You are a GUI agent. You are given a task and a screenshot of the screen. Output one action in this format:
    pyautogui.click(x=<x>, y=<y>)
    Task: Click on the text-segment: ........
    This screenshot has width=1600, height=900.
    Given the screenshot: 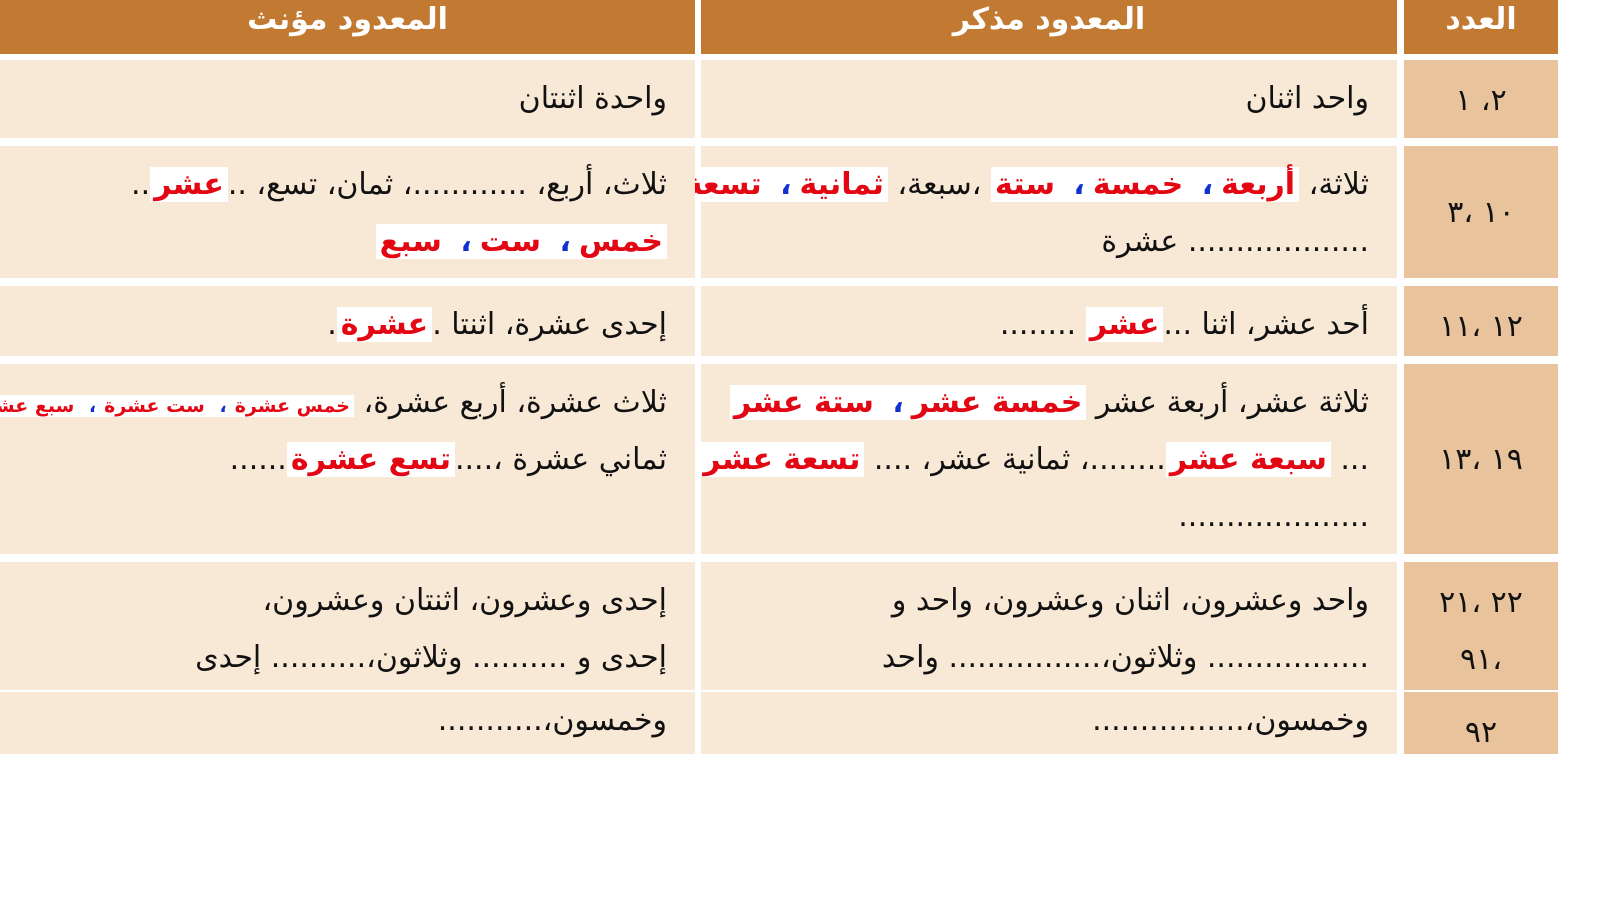 What is the action you would take?
    pyautogui.click(x=1042, y=324)
    